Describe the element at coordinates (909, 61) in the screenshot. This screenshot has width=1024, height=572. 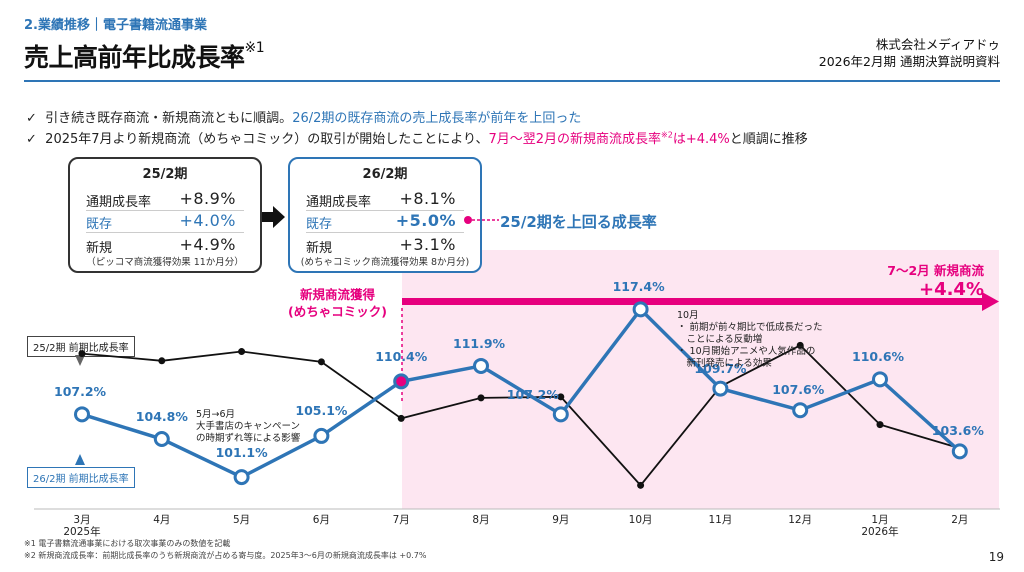
I see `document-name: 2026年2月期 通期決算説明資料` at that location.